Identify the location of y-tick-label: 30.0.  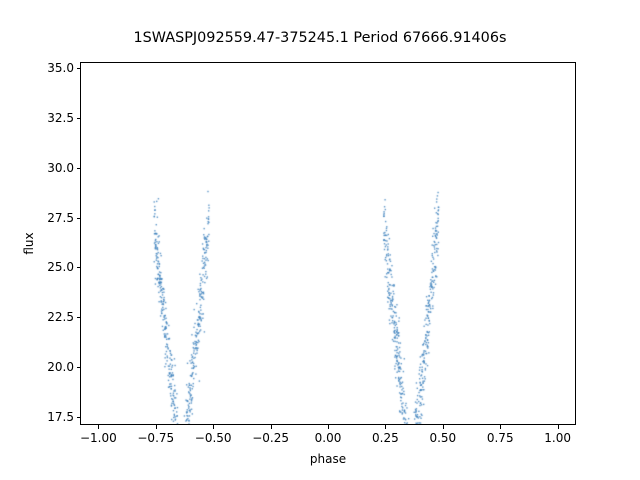
(60, 167).